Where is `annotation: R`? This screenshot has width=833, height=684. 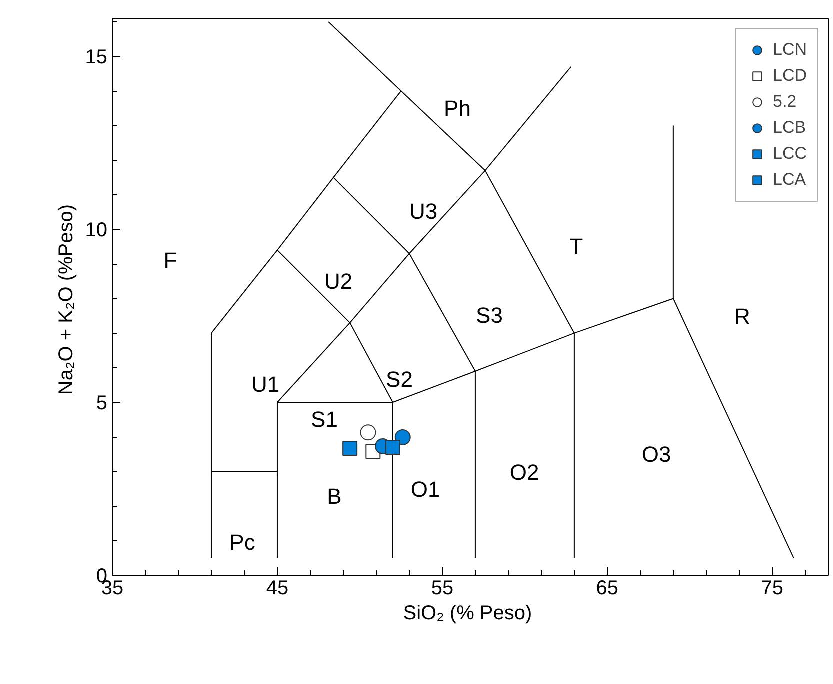 annotation: R is located at coordinates (742, 316).